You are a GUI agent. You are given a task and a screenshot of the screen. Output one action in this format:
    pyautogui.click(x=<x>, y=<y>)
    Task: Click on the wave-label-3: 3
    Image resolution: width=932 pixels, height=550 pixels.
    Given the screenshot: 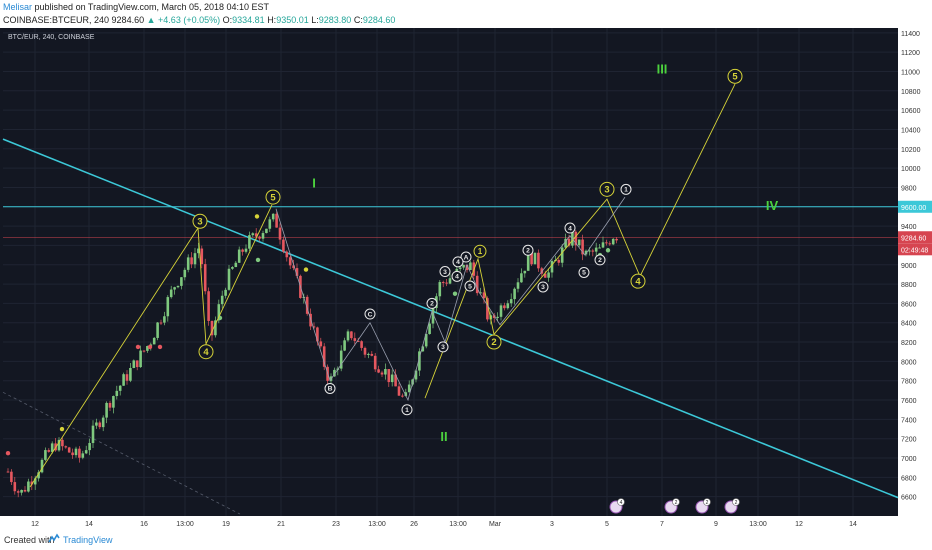 What is the action you would take?
    pyautogui.click(x=543, y=287)
    